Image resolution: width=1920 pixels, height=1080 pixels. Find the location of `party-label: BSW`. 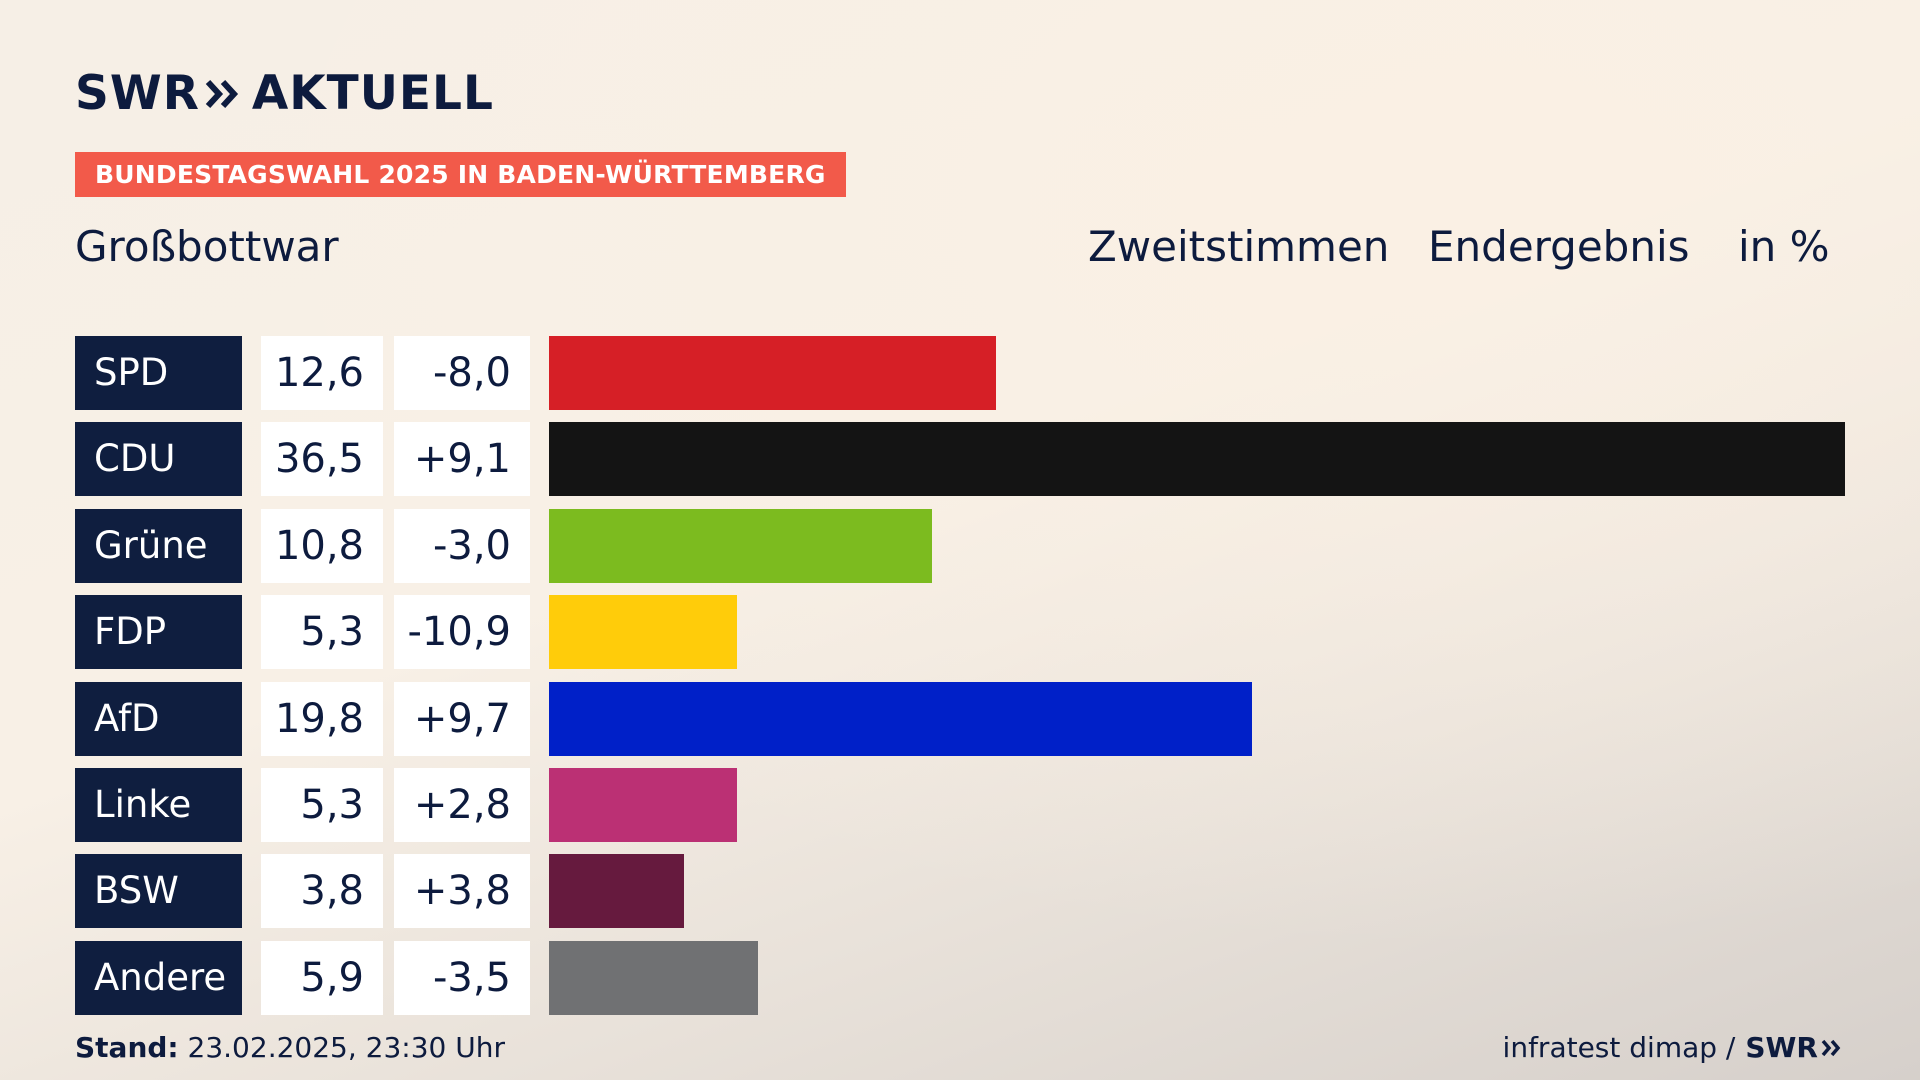

party-label: BSW is located at coordinates (158, 891).